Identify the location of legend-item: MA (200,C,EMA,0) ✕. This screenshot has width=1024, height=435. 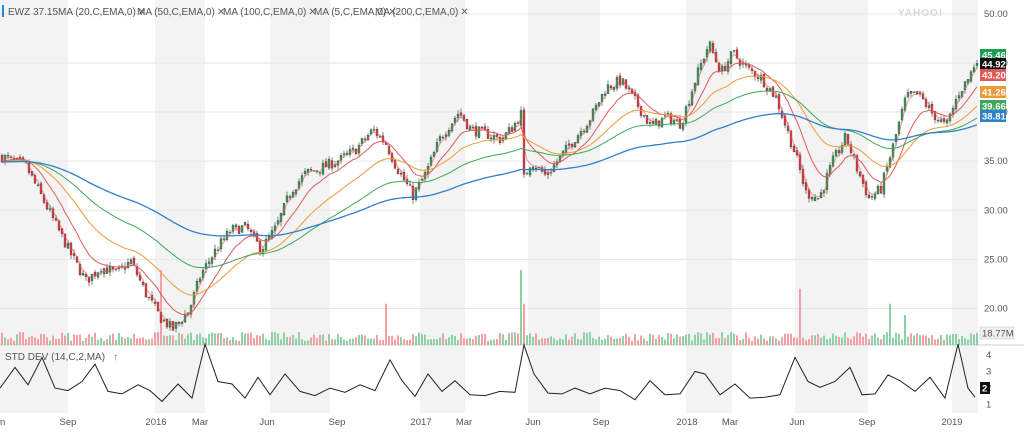
(422, 12).